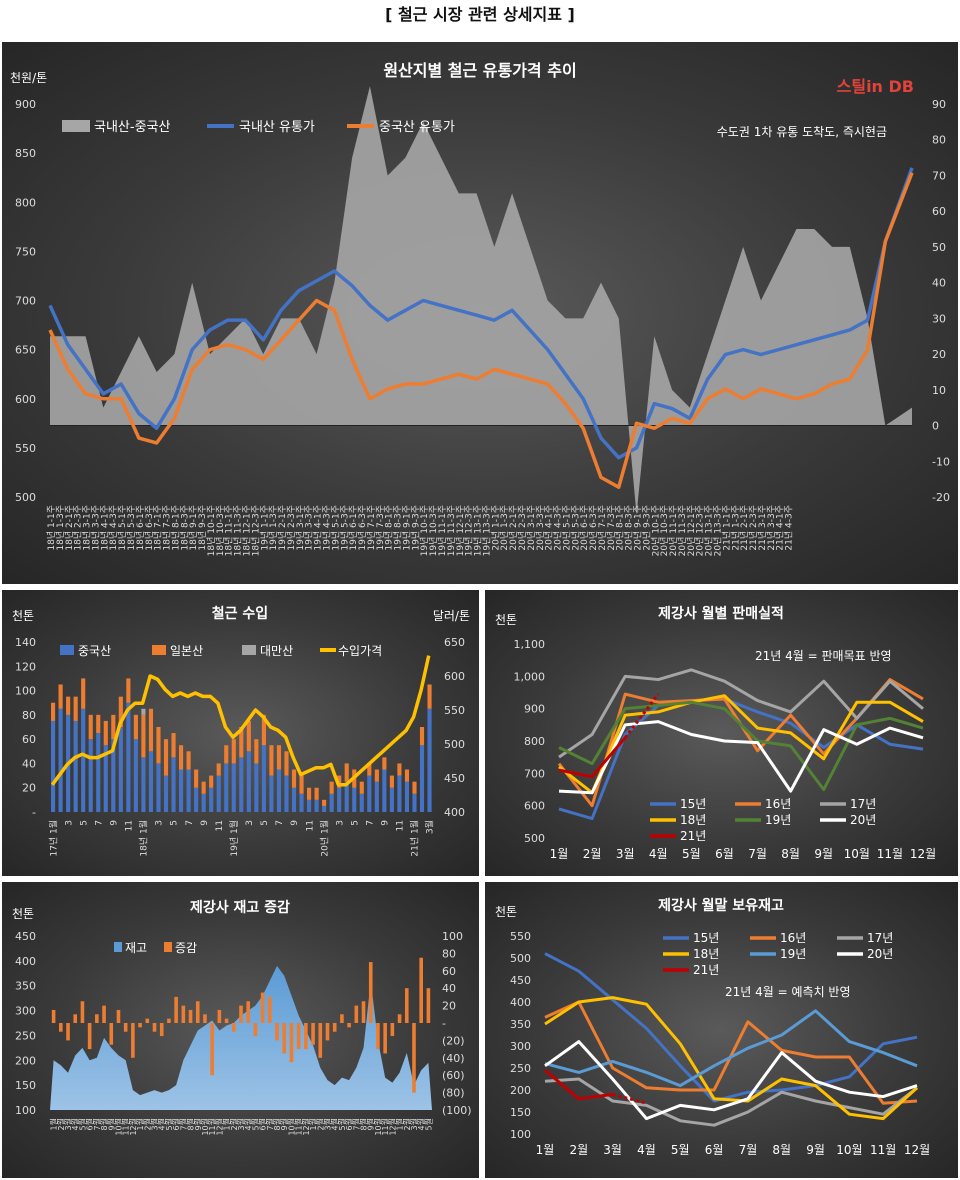 Image resolution: width=960 pixels, height=1180 pixels. I want to click on inventory-note: 21년 4월 = 예측치 반영, so click(788, 992).